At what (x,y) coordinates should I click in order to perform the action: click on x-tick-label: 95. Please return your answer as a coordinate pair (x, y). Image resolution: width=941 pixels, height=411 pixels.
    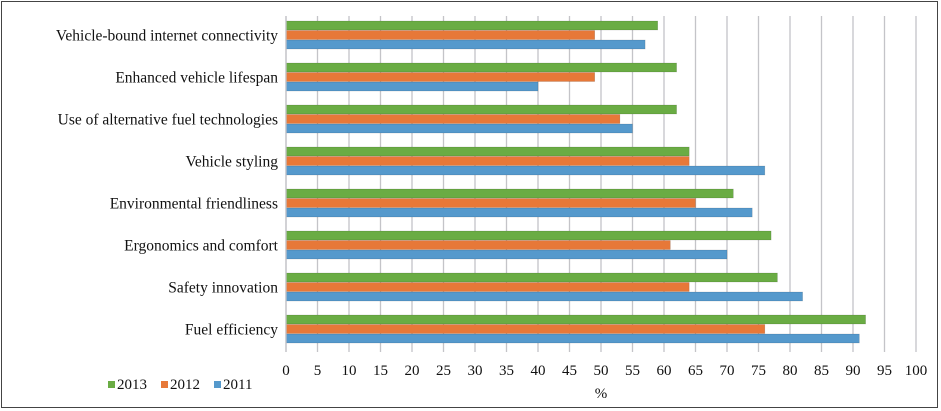
    Looking at the image, I should click on (884, 371).